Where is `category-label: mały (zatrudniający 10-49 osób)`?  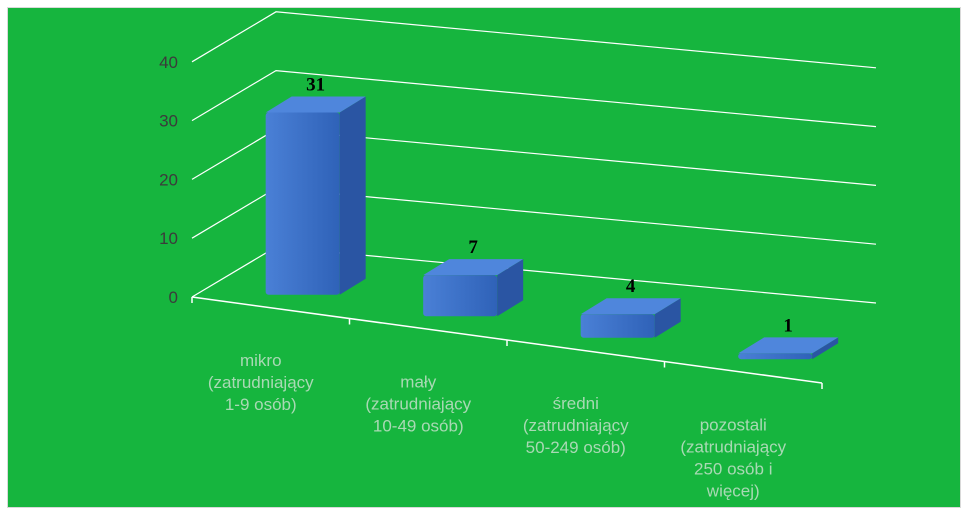 category-label: mały (zatrudniający 10-49 osób) is located at coordinates (418, 403).